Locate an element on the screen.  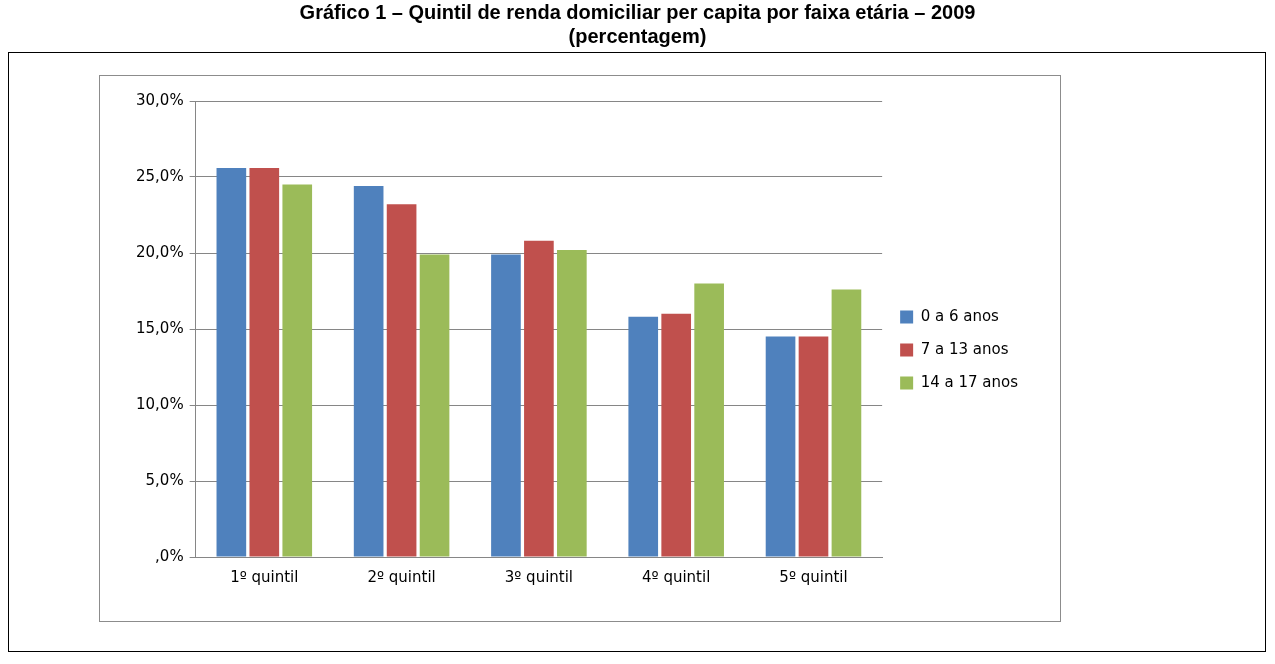
y-tick-label: 20,0% is located at coordinates (160, 251).